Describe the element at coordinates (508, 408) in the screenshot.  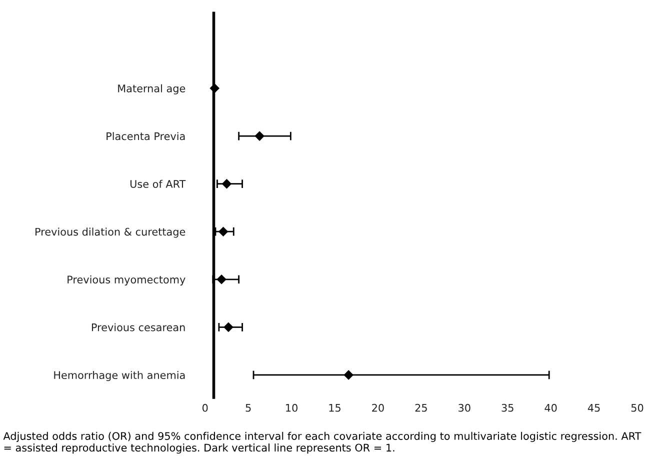
I see `x-tick-label: 35` at that location.